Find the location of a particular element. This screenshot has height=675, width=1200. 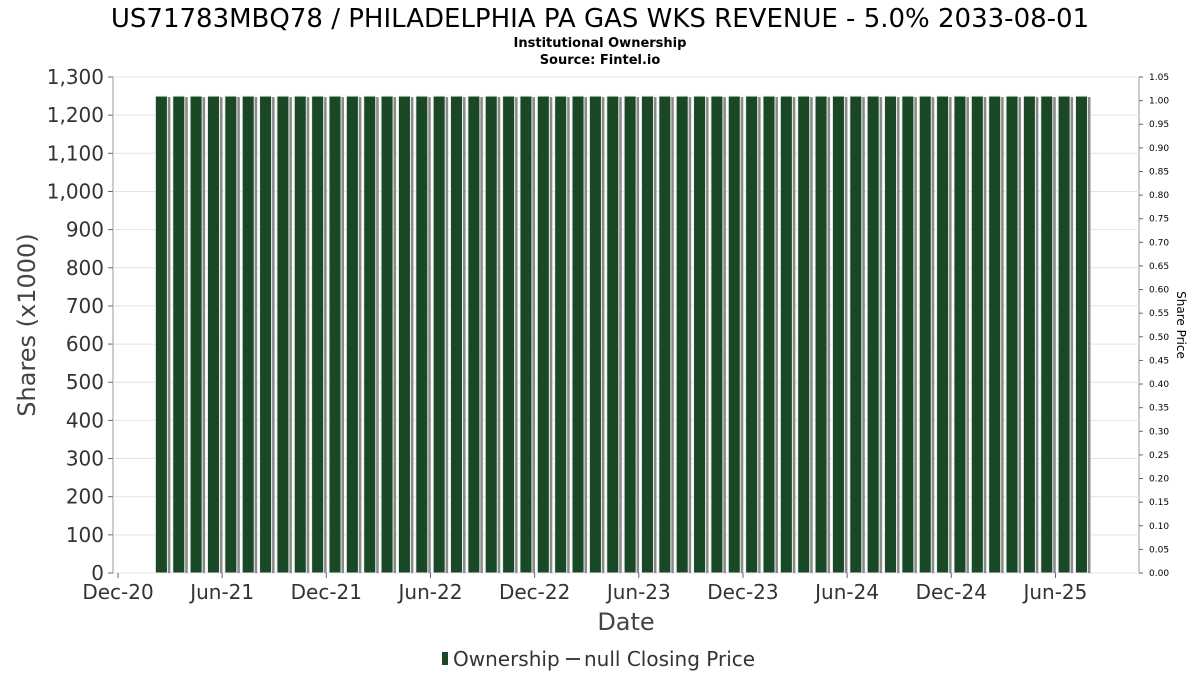

x-tick-label: Dec-21 is located at coordinates (326, 592).